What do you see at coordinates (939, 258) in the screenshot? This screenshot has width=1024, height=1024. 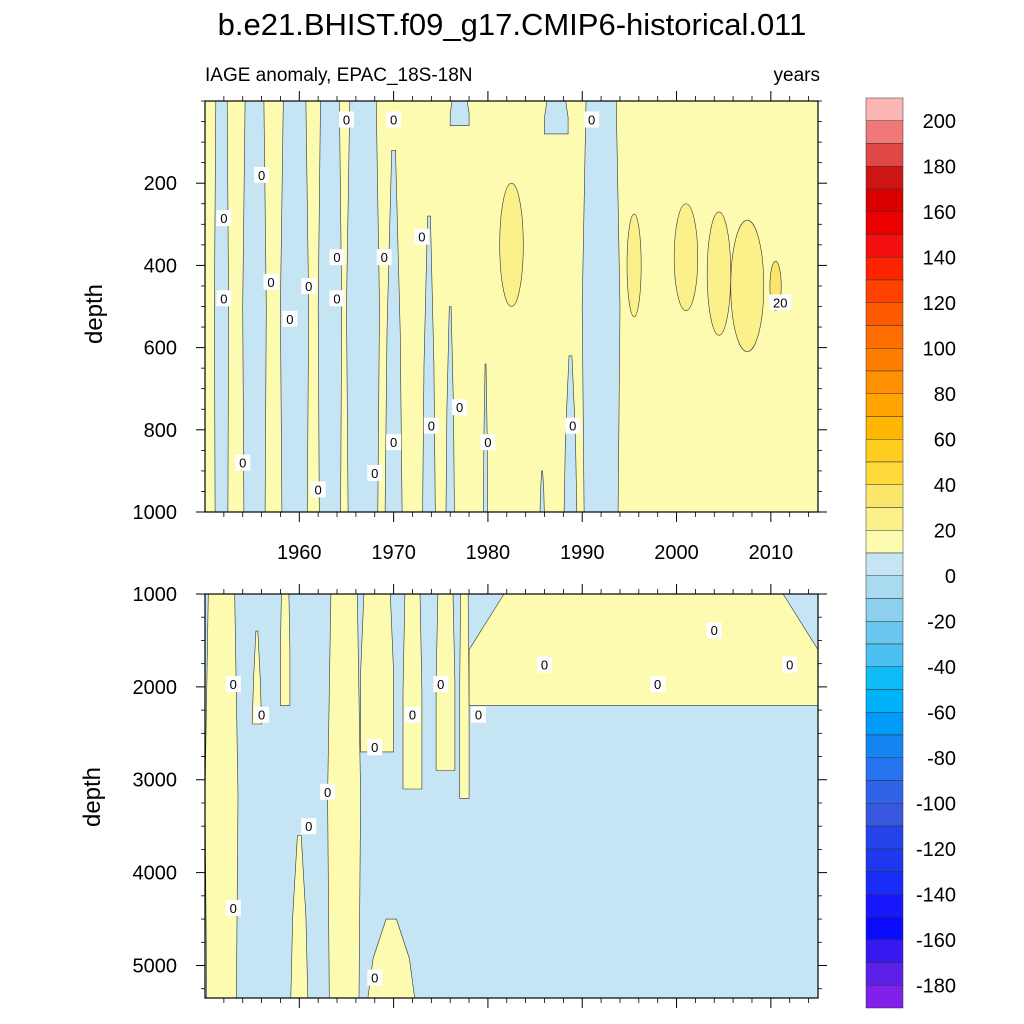 I see `colorbar-label-3: 140` at bounding box center [939, 258].